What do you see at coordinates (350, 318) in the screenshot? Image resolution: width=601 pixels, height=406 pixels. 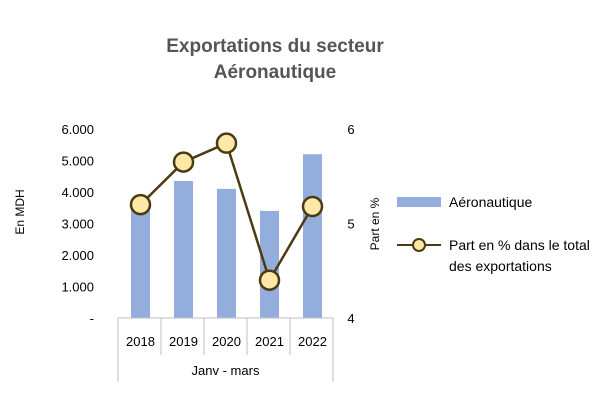 I see `right-axis-tick-label: 4` at bounding box center [350, 318].